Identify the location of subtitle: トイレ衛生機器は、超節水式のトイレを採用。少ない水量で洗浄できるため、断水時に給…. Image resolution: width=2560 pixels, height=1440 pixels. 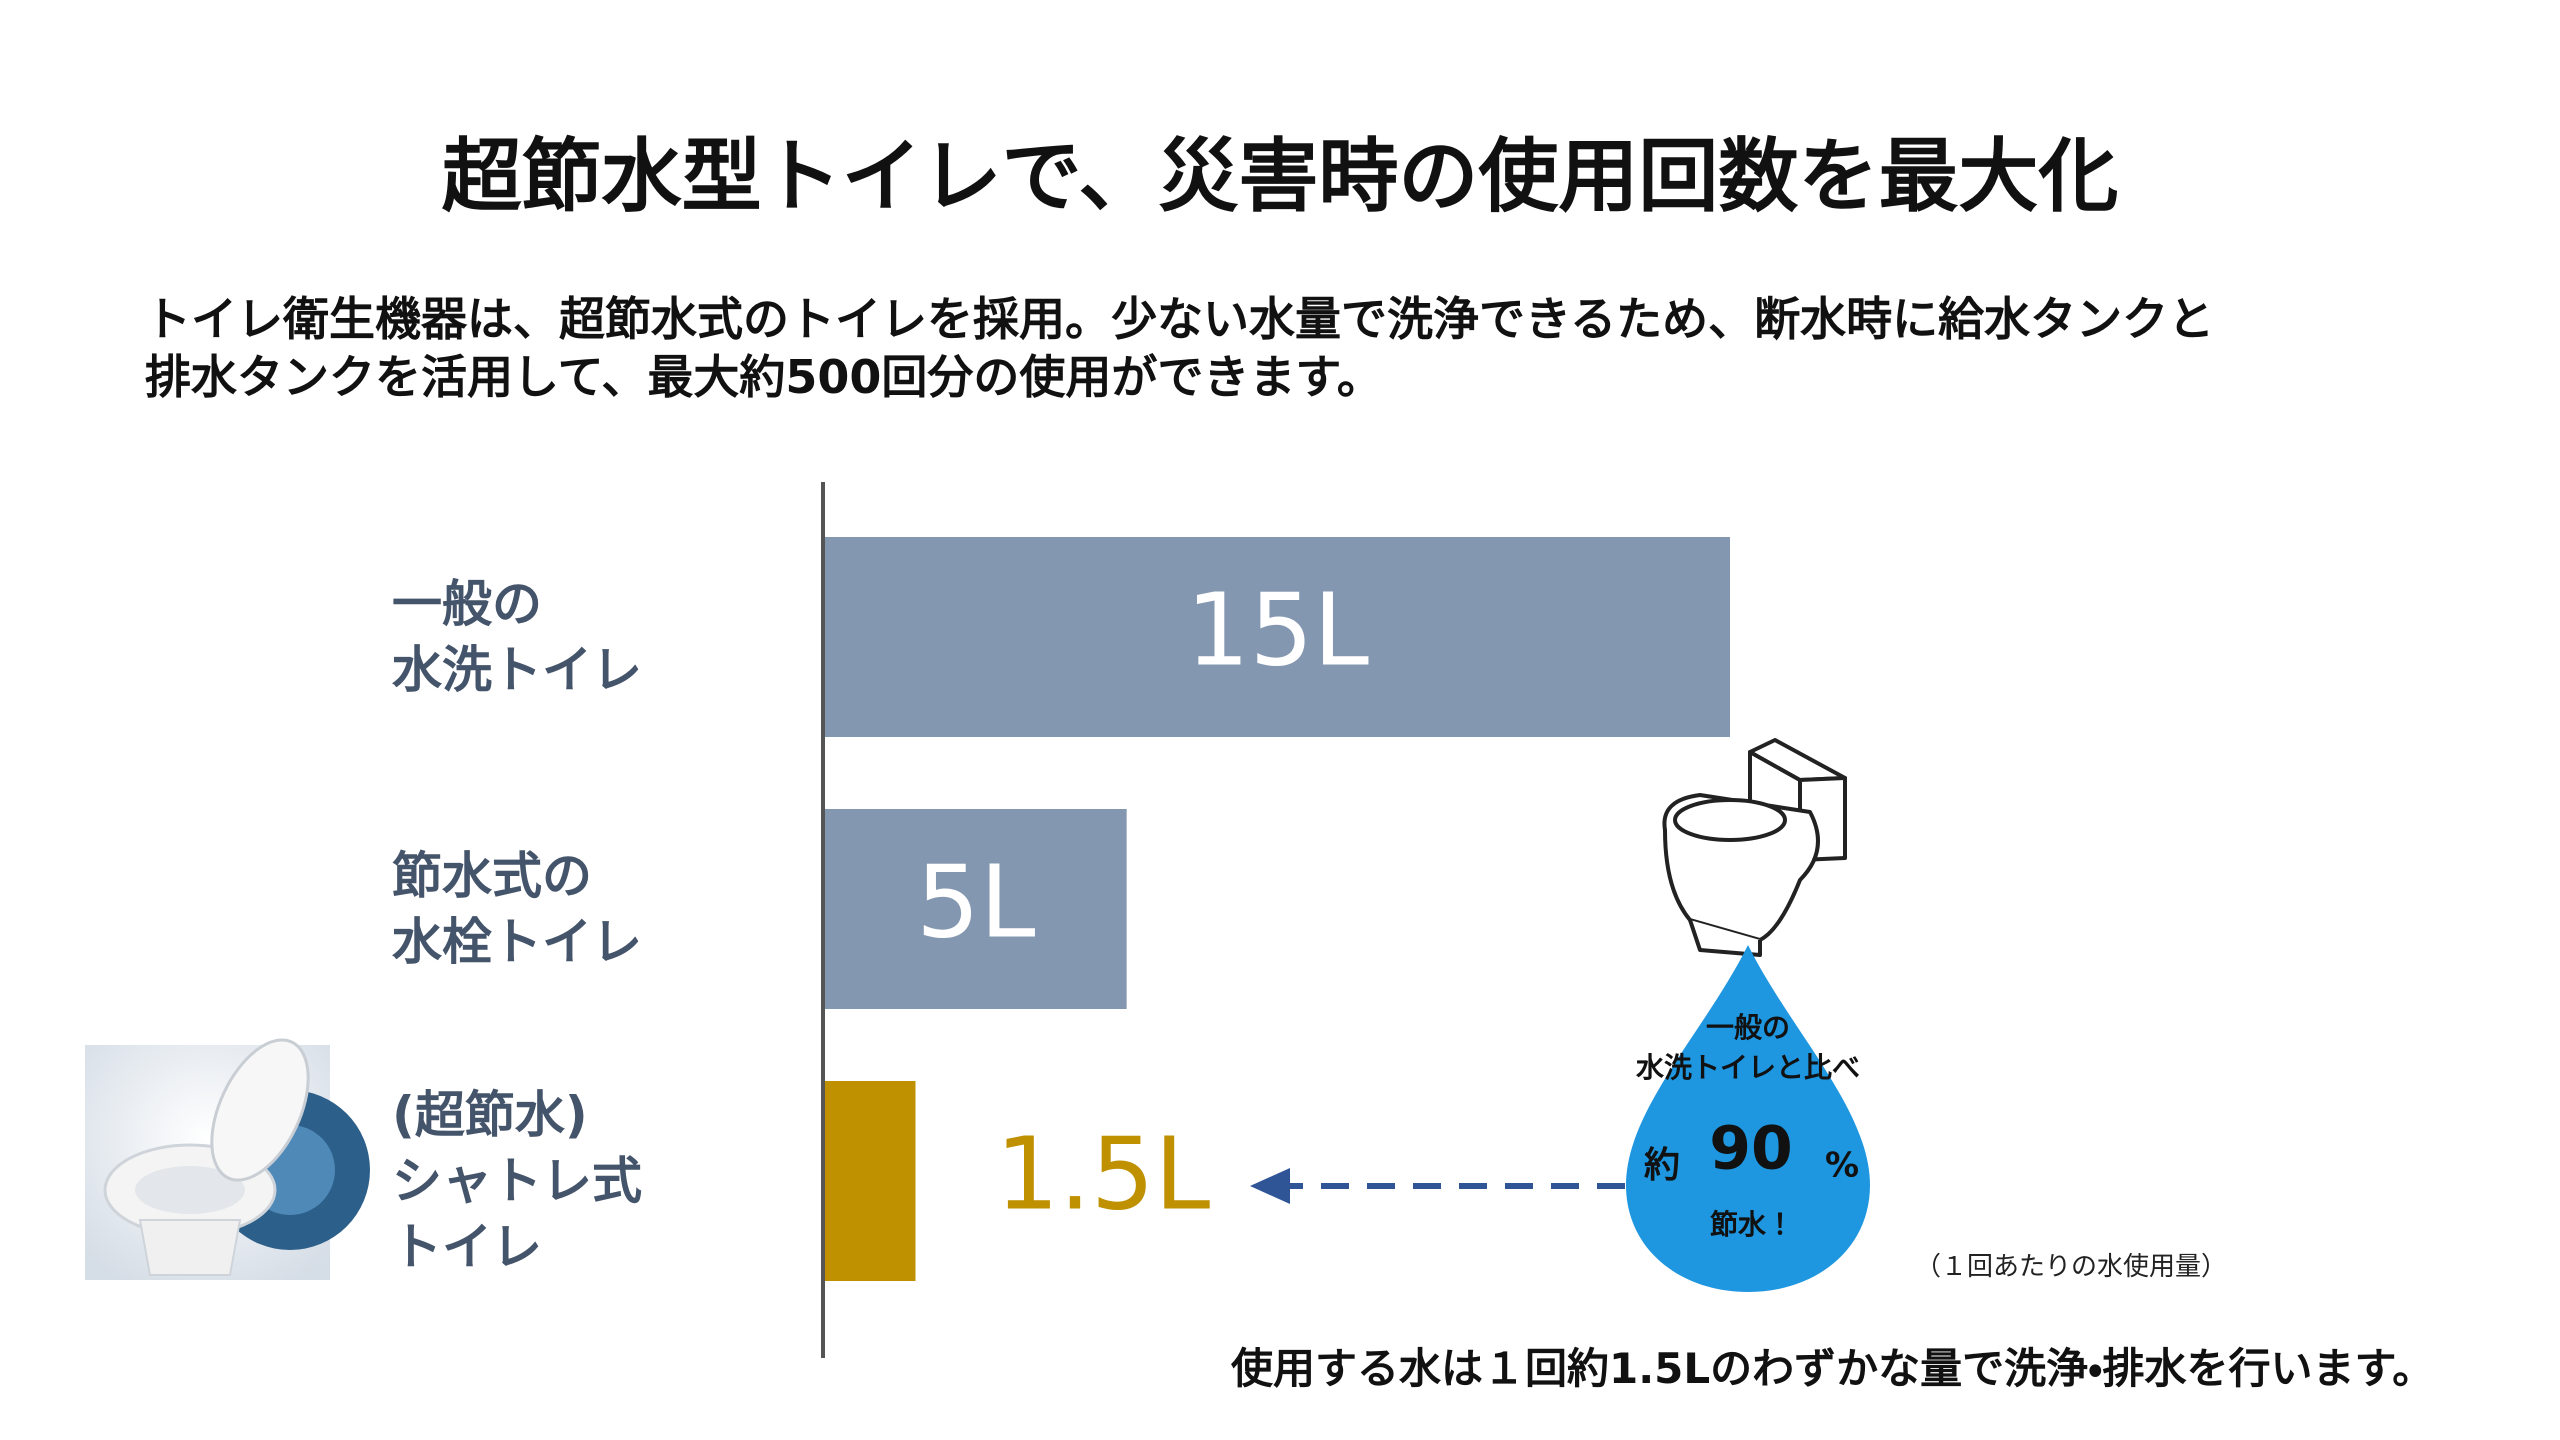
(1180, 348).